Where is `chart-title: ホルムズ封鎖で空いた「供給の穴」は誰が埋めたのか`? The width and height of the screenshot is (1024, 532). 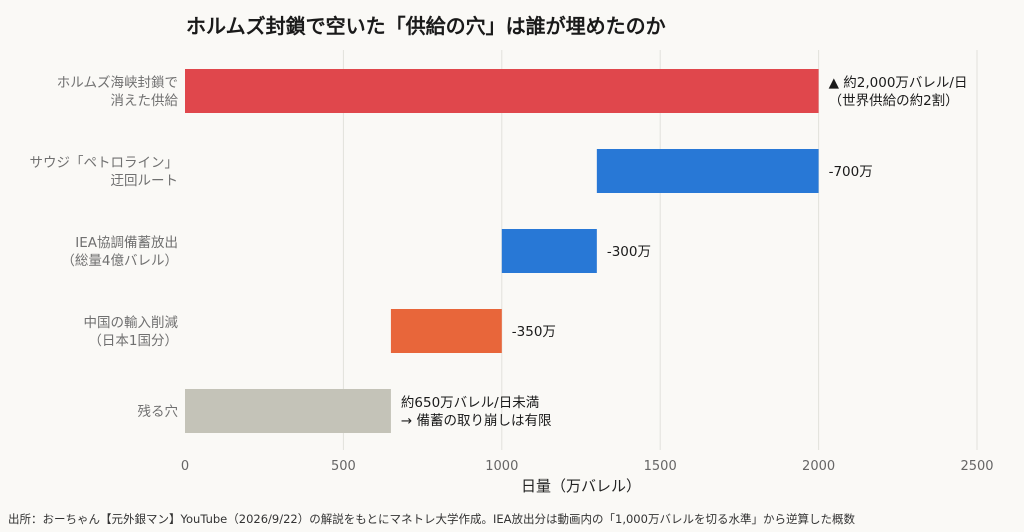 chart-title: ホルムズ封鎖で空いた「供給の穴」は誰が埋めたのか is located at coordinates (426, 26).